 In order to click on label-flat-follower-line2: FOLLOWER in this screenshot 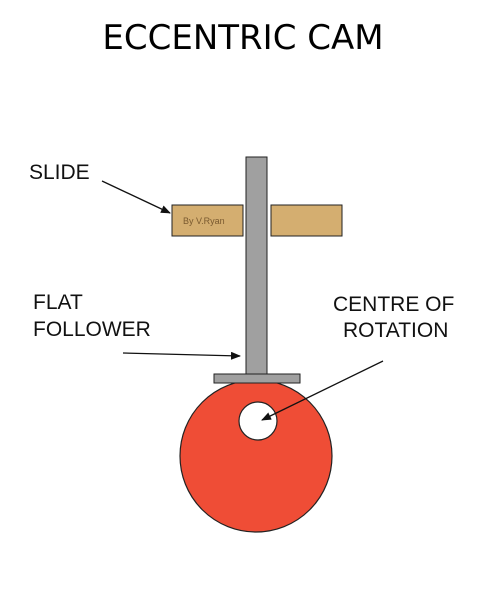, I will do `click(92, 329)`.